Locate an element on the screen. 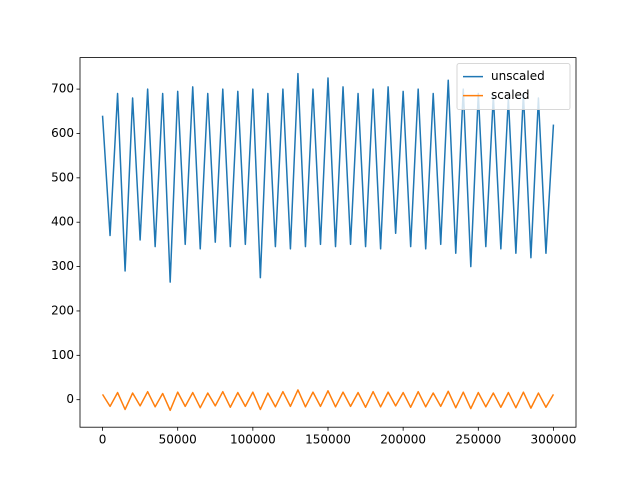 This screenshot has height=480, width=640. y-tick-label: 600 is located at coordinates (62, 133).